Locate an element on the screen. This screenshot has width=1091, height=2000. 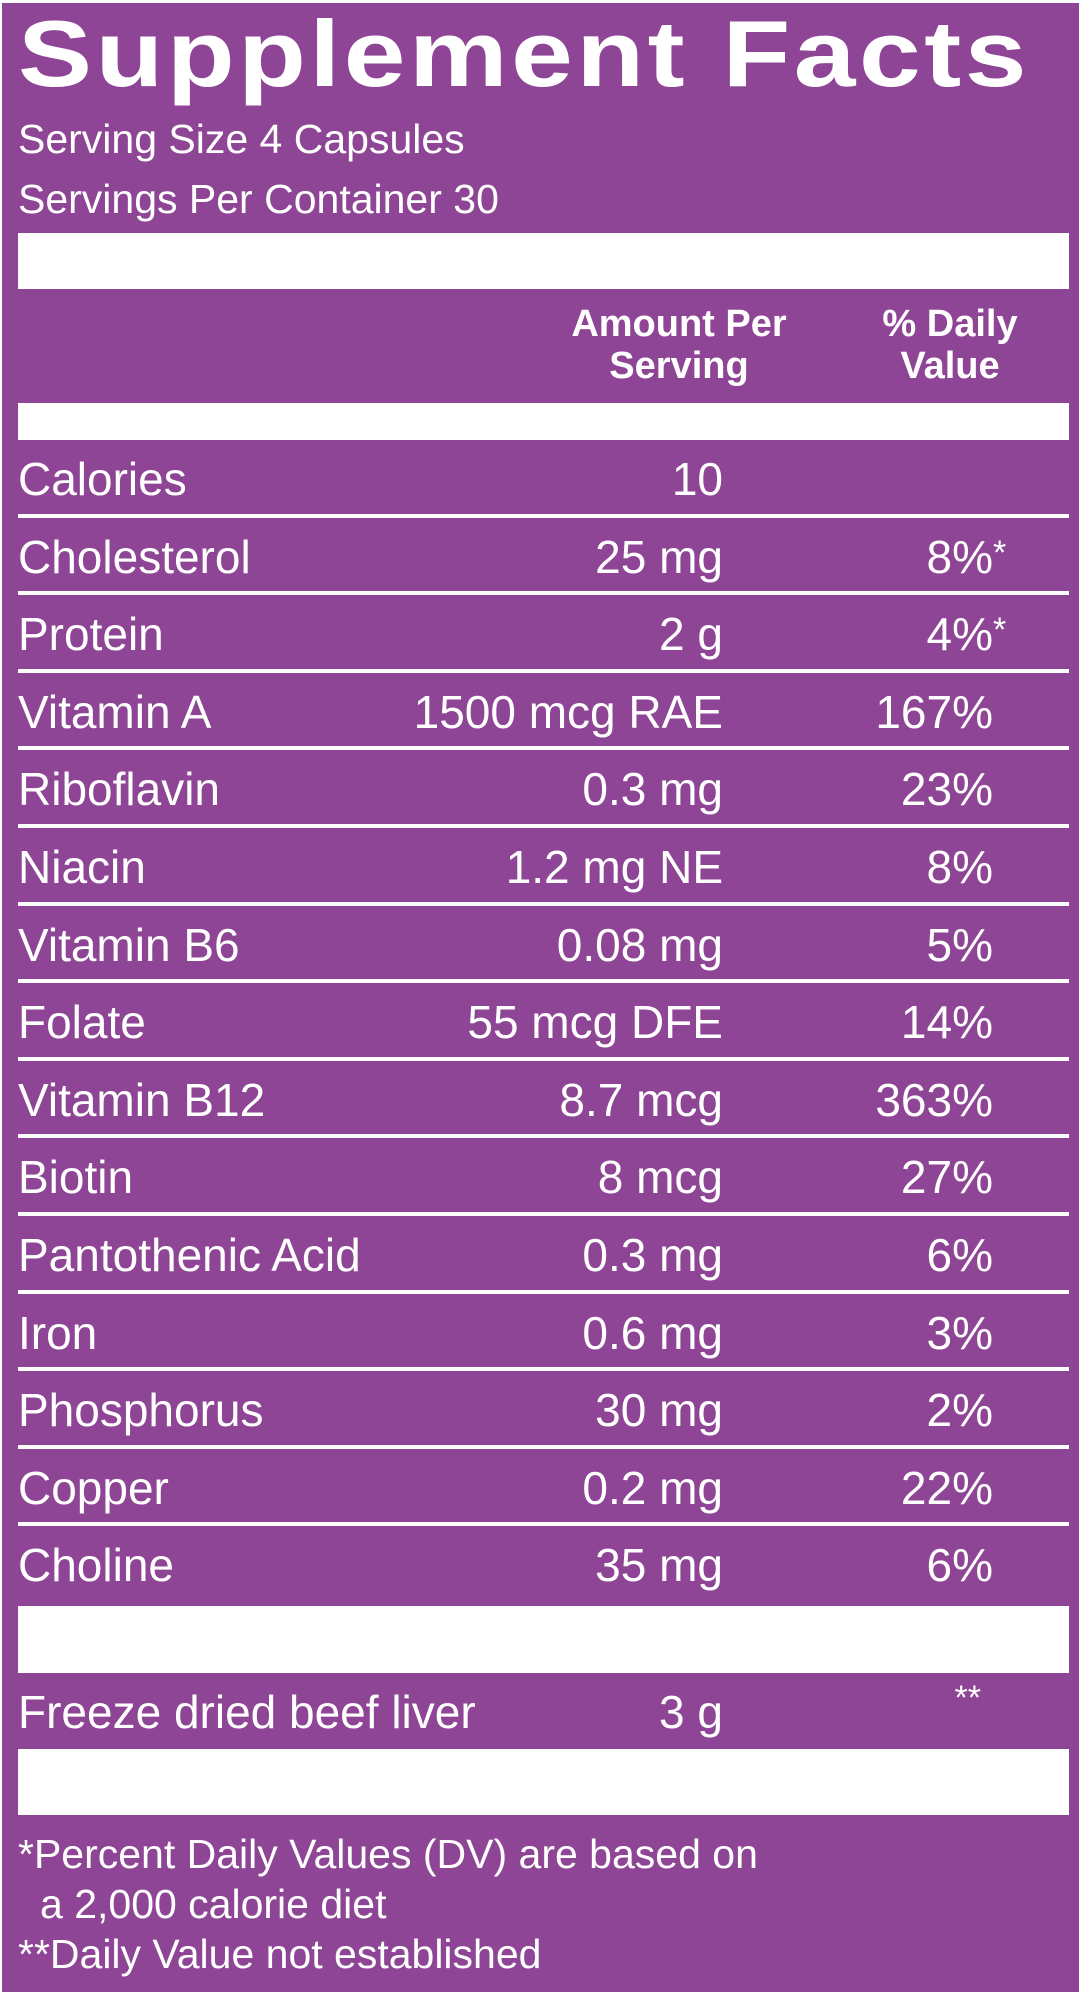
nutrient-dv-text: 363% is located at coordinates (934, 1099).